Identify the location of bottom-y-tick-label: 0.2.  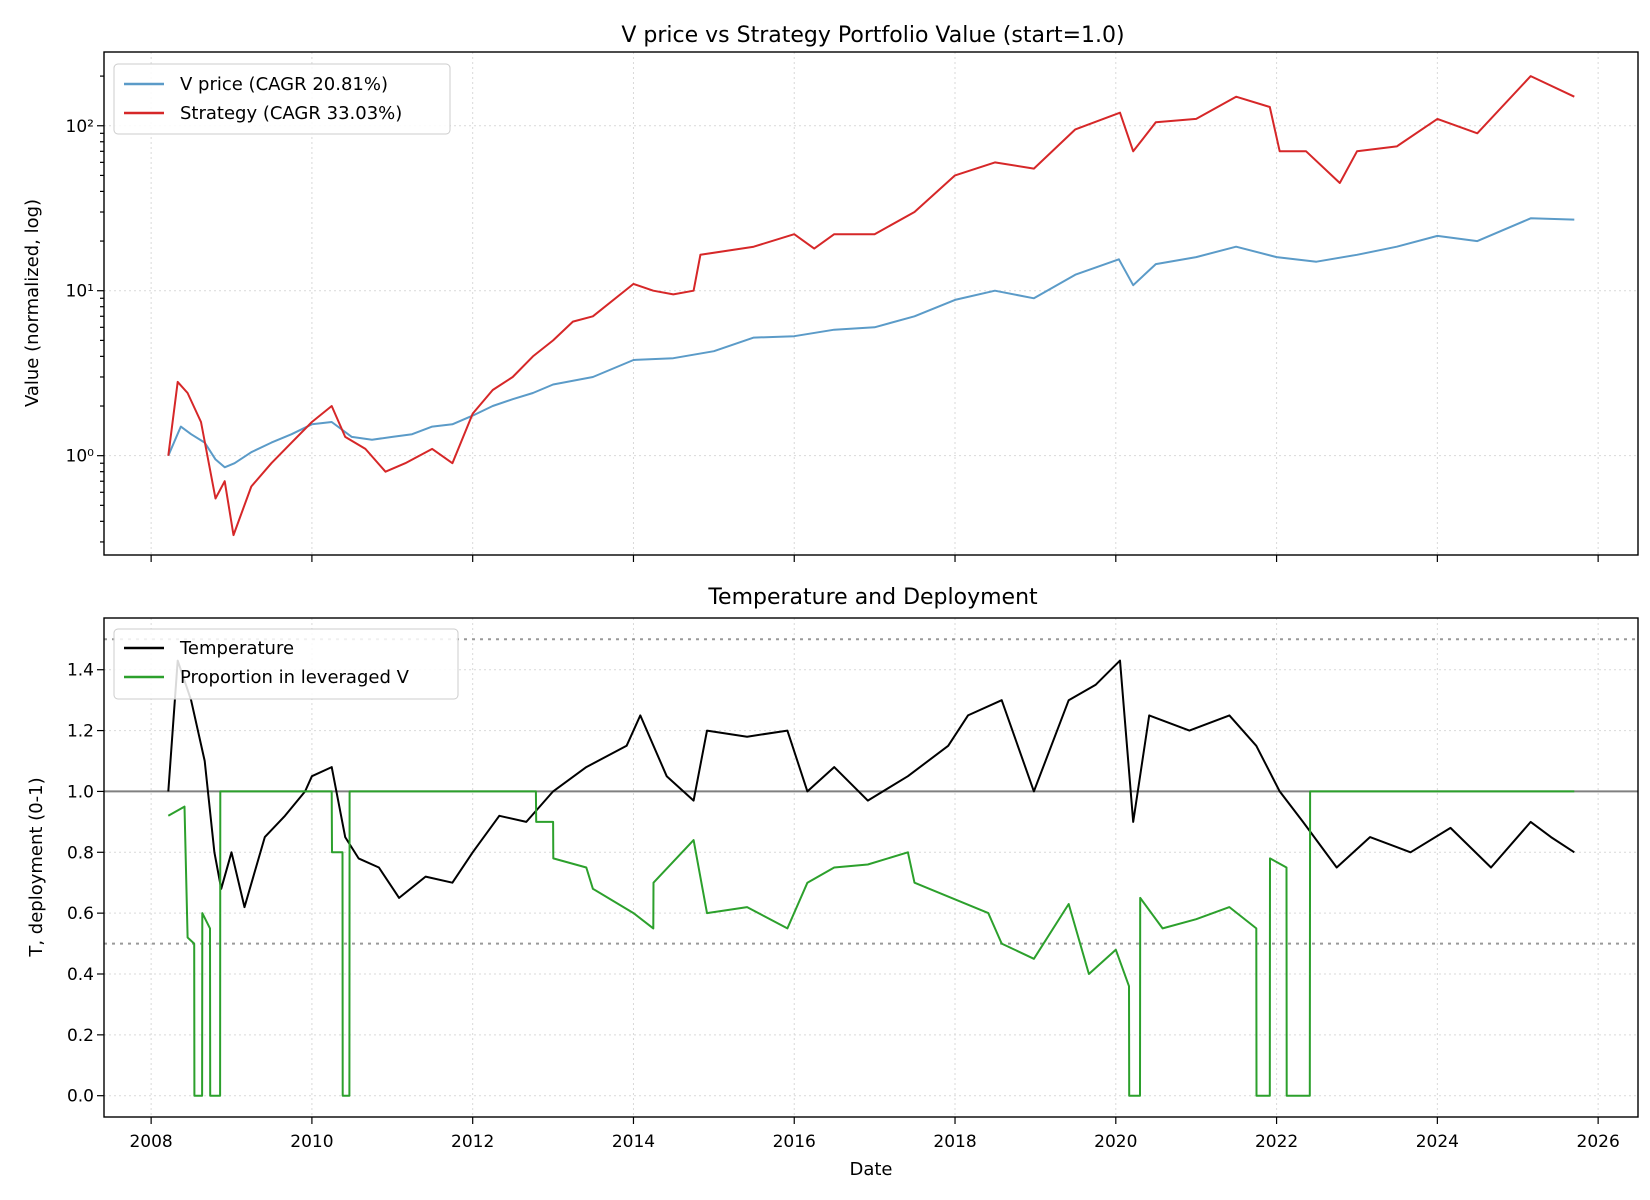
(80, 1036).